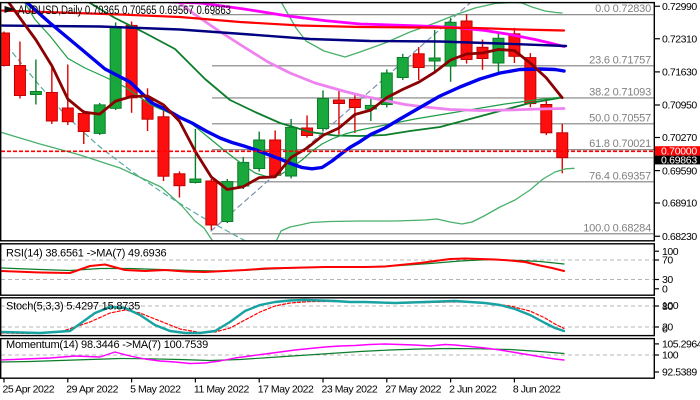  Describe the element at coordinates (679, 7) in the screenshot. I see `svg-text: 0.72990` at that location.